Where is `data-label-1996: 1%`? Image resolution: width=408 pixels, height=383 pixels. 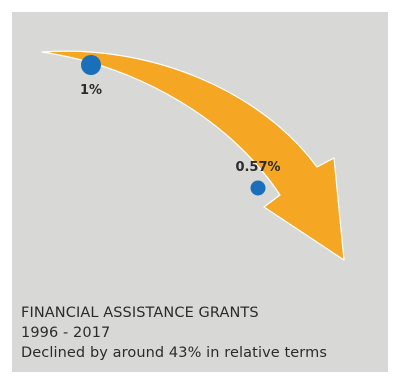
data-label-1996: 1% is located at coordinates (91, 90).